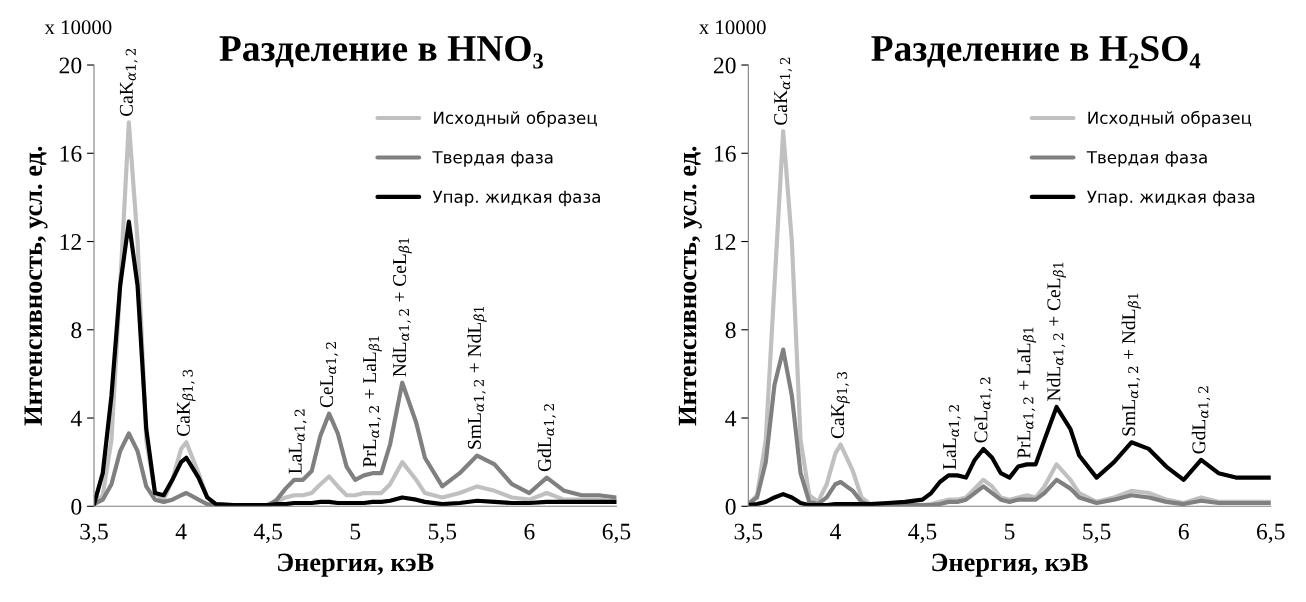 The image size is (1306, 602). What do you see at coordinates (381, 52) in the screenshot?
I see `chart-title: Разделение в HNO₃` at bounding box center [381, 52].